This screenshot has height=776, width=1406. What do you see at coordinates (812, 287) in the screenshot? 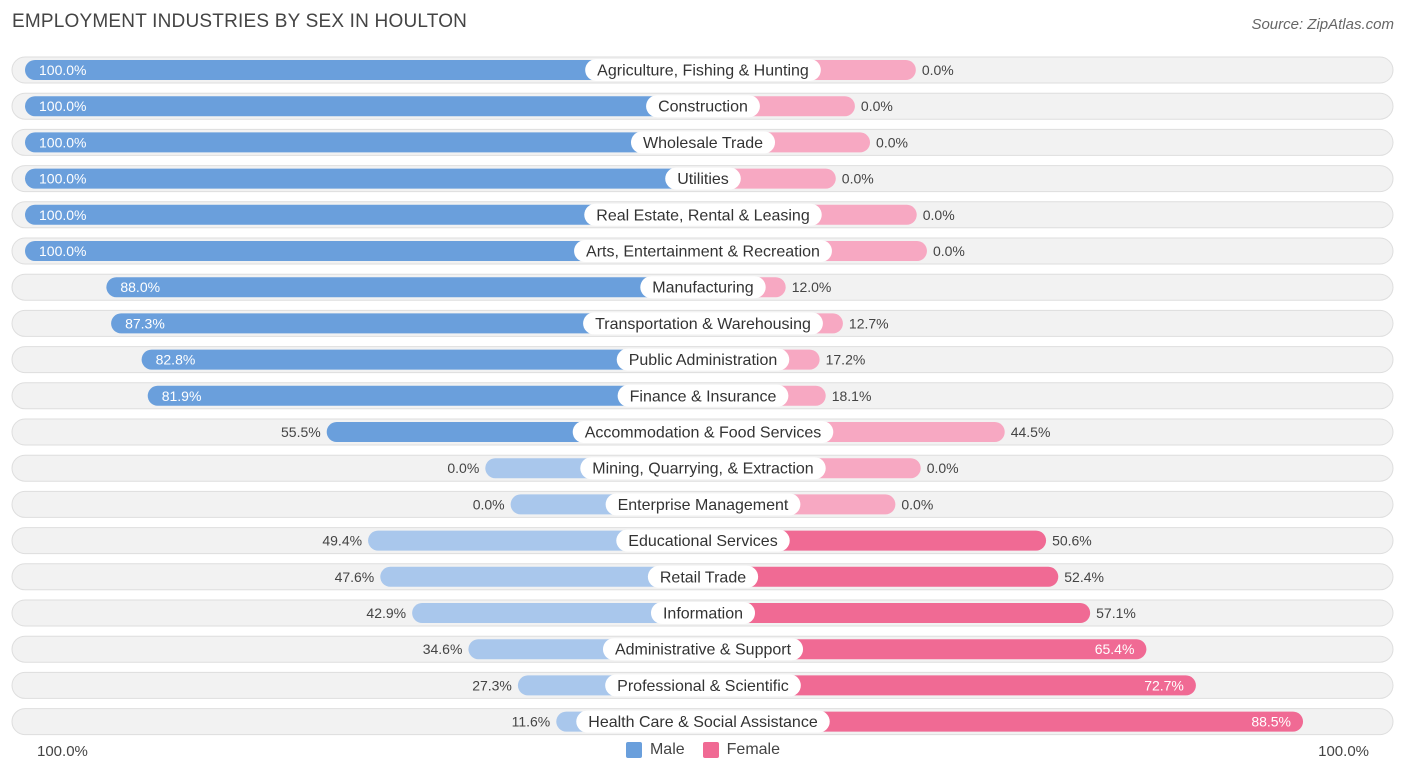
I see `female-value-label: 12.0%` at bounding box center [812, 287].